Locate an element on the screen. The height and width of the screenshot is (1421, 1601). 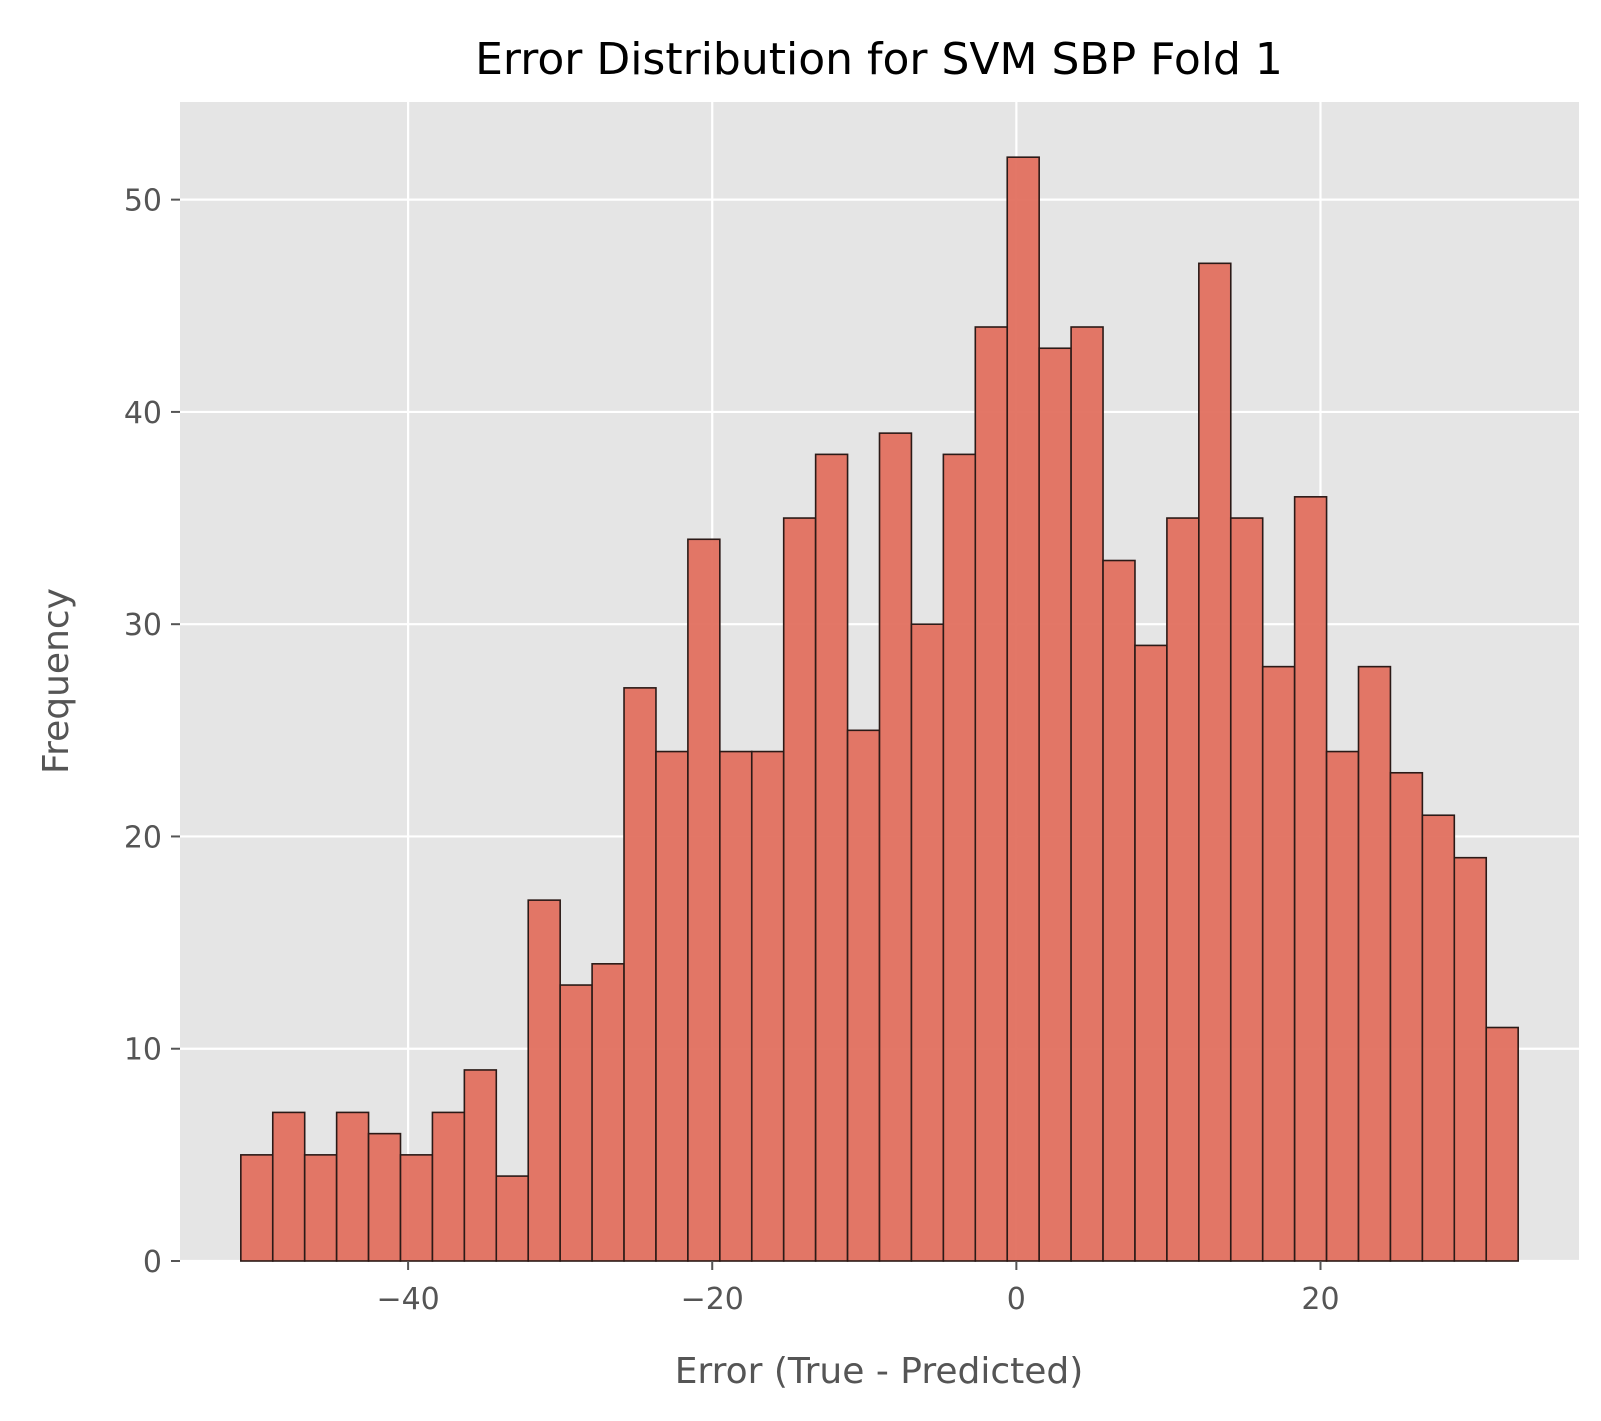
chart-title: Error Distribution for SVM SBP Fold 1 is located at coordinates (879, 59).